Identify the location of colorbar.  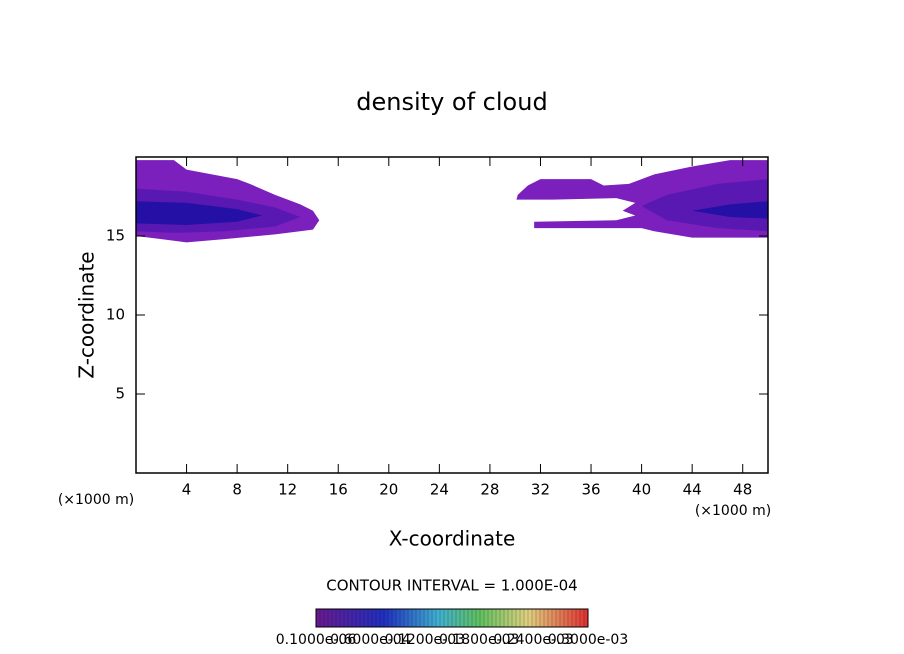
(452, 618).